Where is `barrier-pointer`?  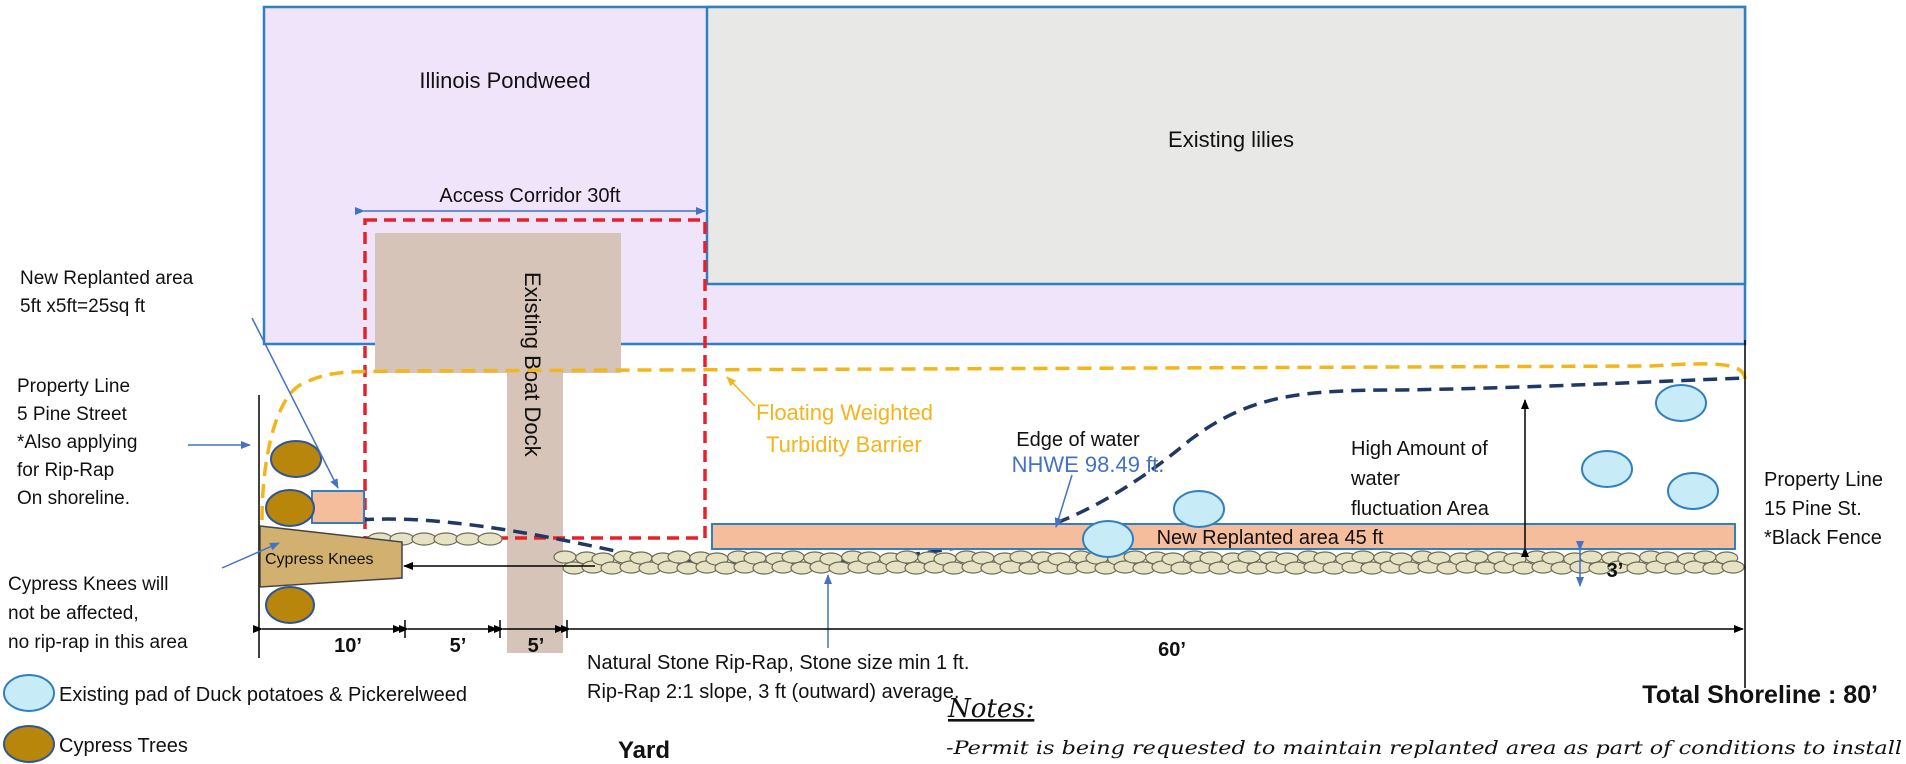
barrier-pointer is located at coordinates (741, 391).